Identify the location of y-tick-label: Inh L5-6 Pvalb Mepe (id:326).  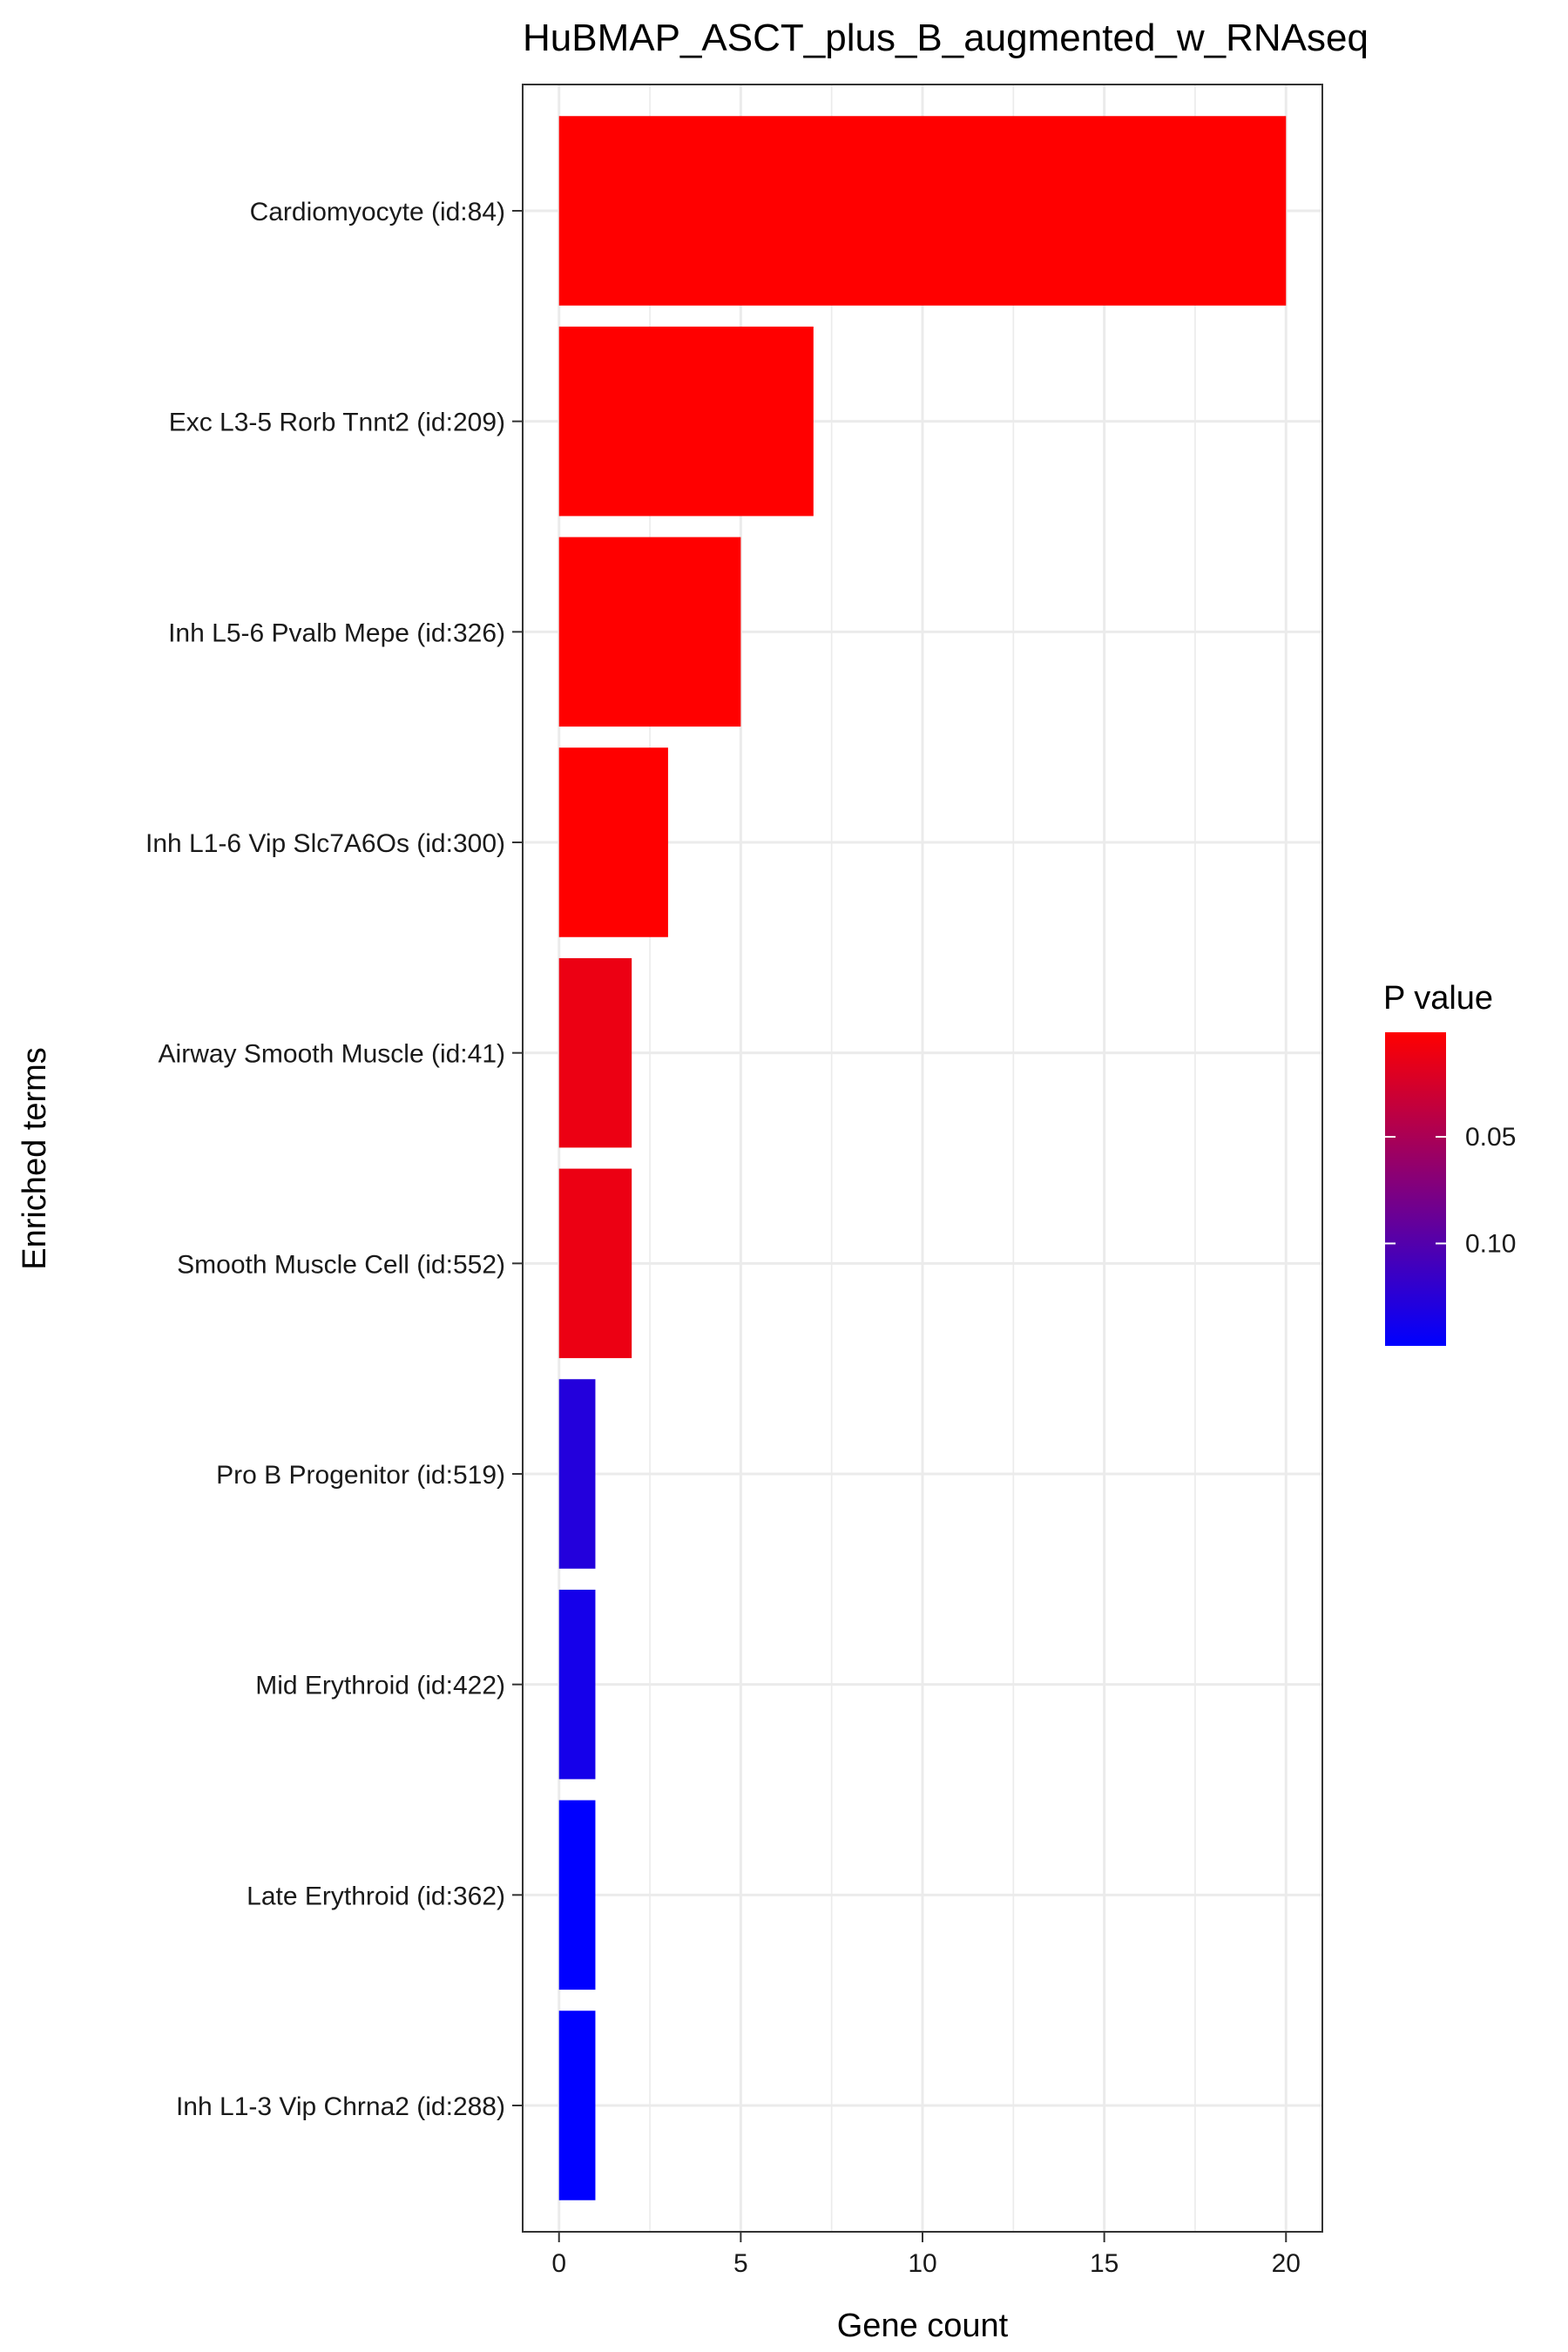
(336, 633).